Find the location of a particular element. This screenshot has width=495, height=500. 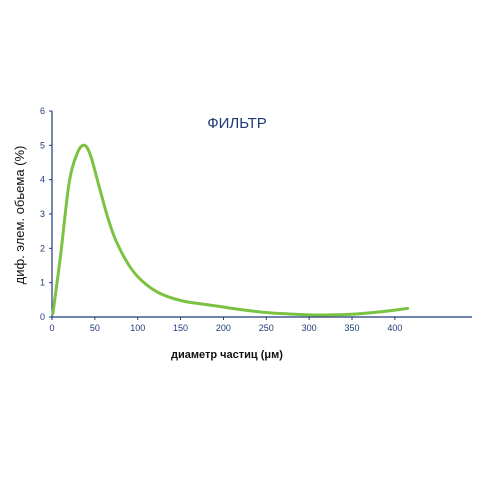

x-axis-label: диаметр частиц (μм) is located at coordinates (227, 355).